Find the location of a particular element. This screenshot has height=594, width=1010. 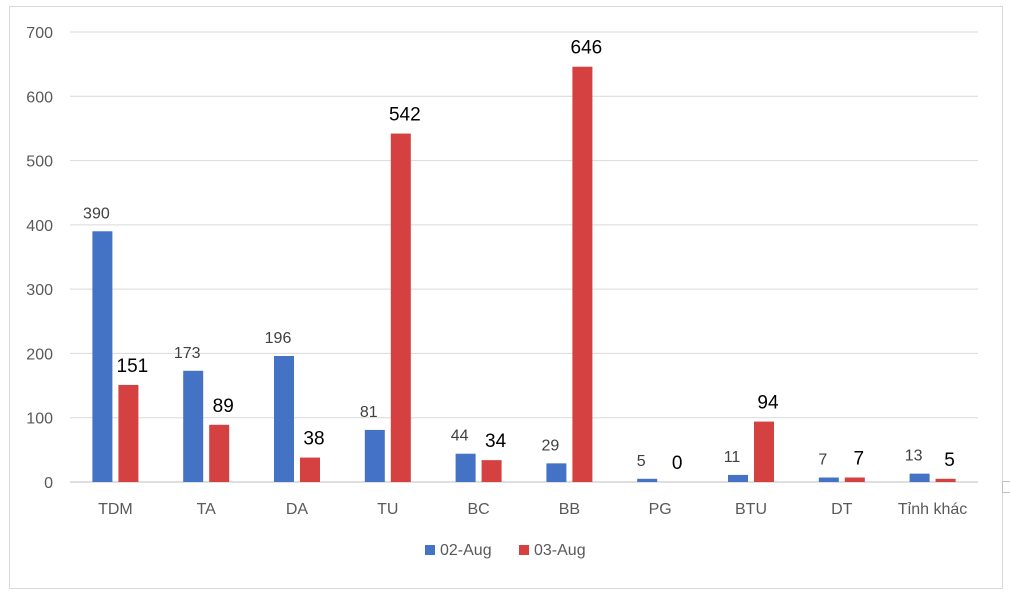

data-label: 38 is located at coordinates (313, 439).